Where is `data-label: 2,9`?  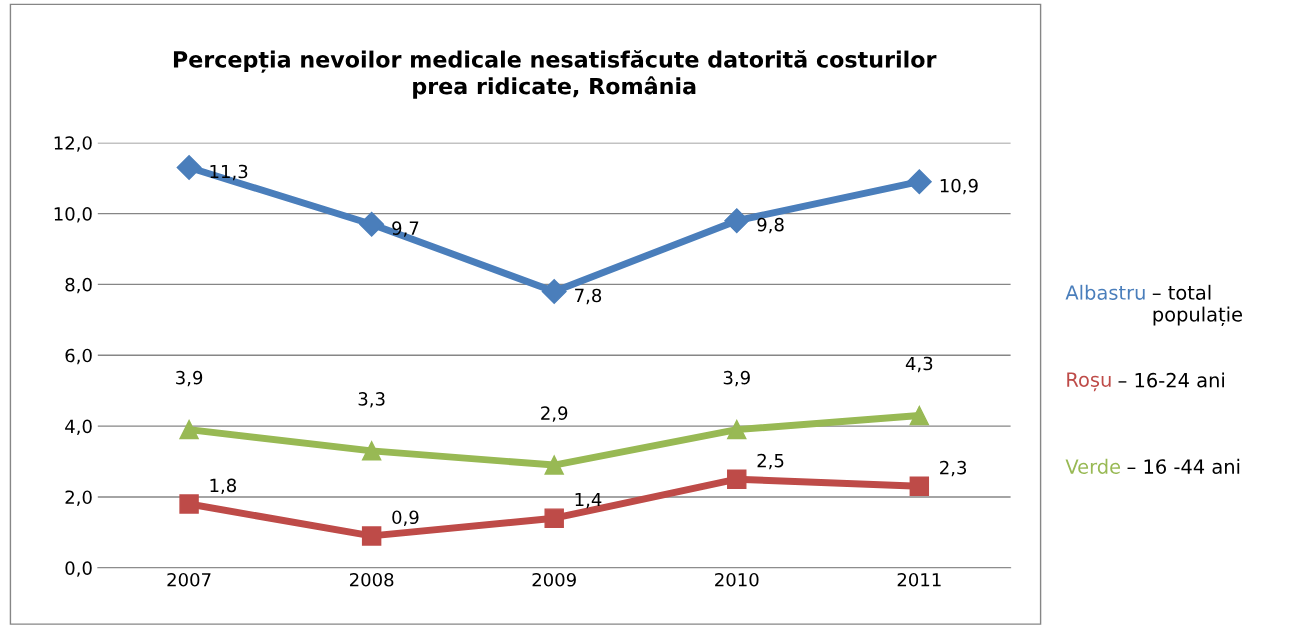 data-label: 2,9 is located at coordinates (554, 414).